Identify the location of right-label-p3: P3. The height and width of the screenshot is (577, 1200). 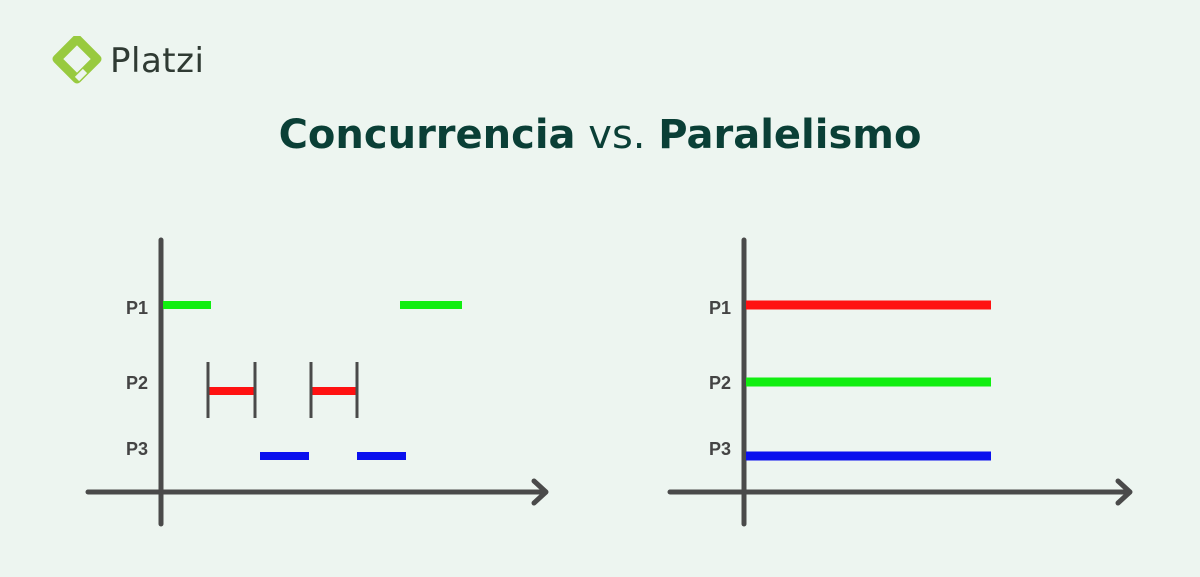
(720, 449).